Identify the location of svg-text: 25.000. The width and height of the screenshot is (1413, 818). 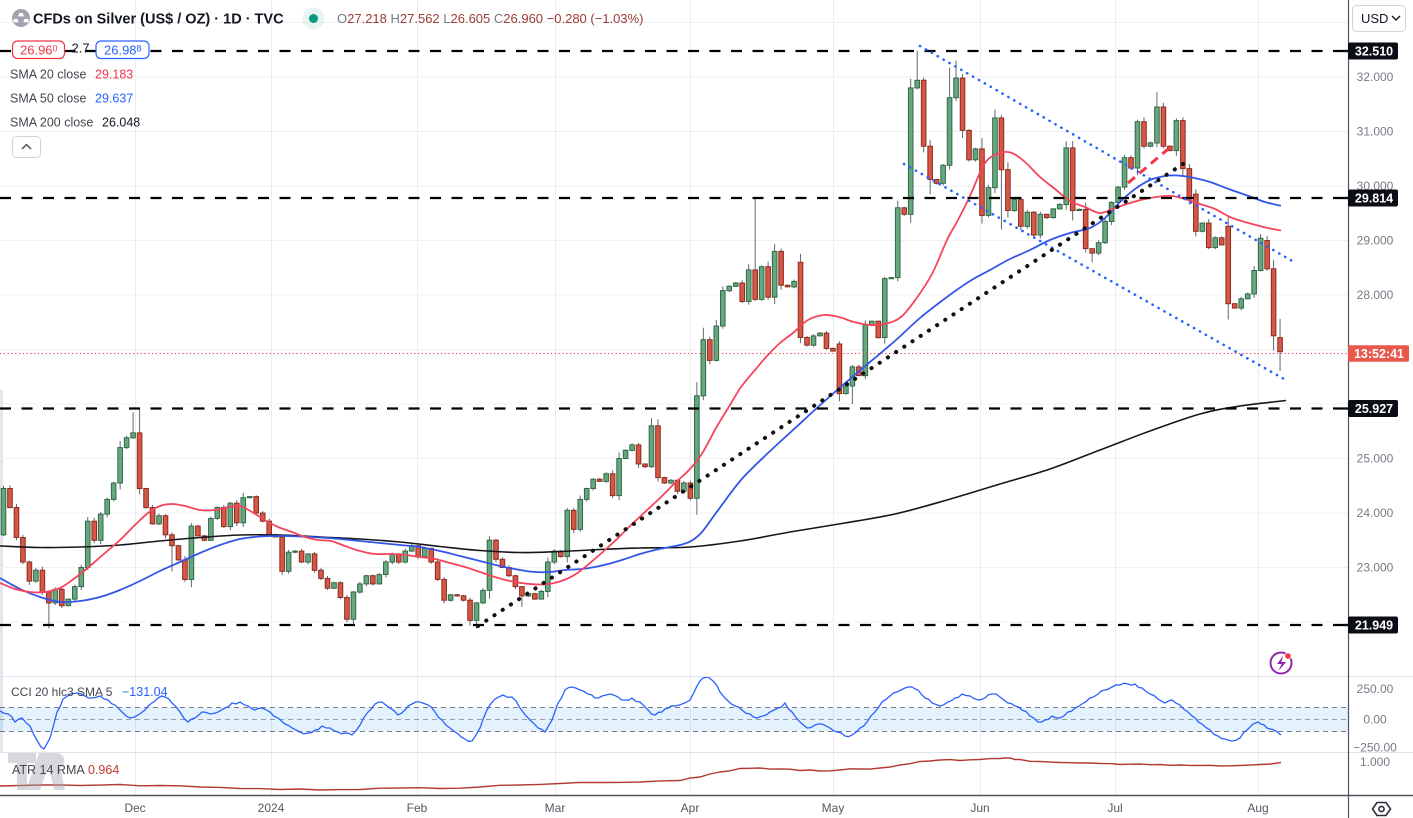
(1375, 459).